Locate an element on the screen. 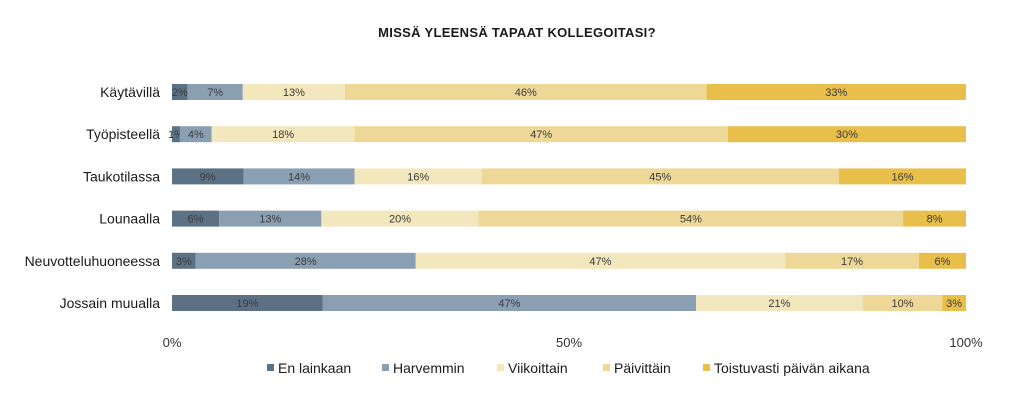 The height and width of the screenshot is (403, 1024). legend-label-viikoittain: Viikoittain is located at coordinates (538, 368).